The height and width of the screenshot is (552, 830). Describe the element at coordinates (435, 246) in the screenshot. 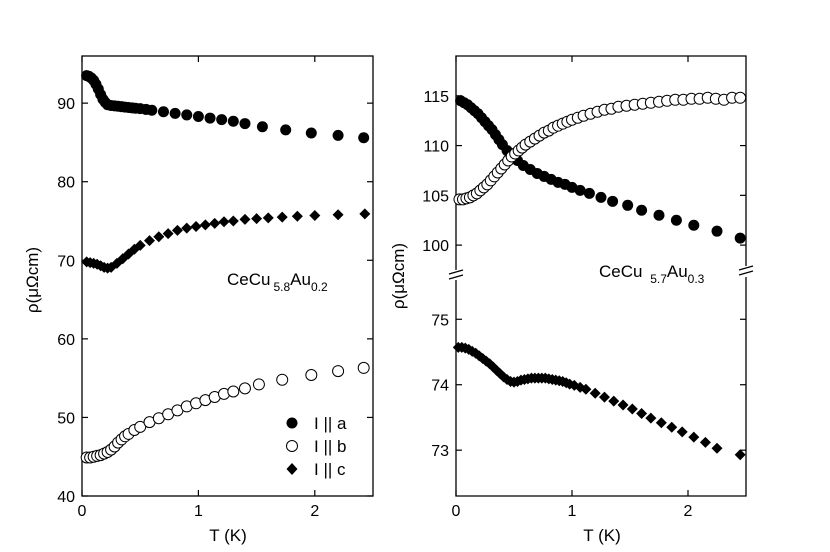

I see `right-upper-y-tick-label: 100` at that location.